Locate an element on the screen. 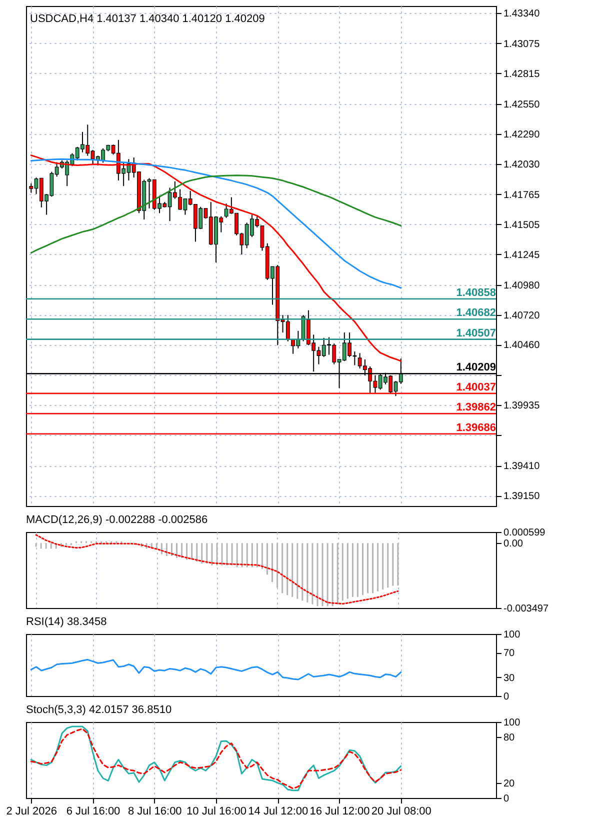 Image resolution: width=600 pixels, height=826 pixels. y-tick-label: 1.42290 is located at coordinates (522, 134).